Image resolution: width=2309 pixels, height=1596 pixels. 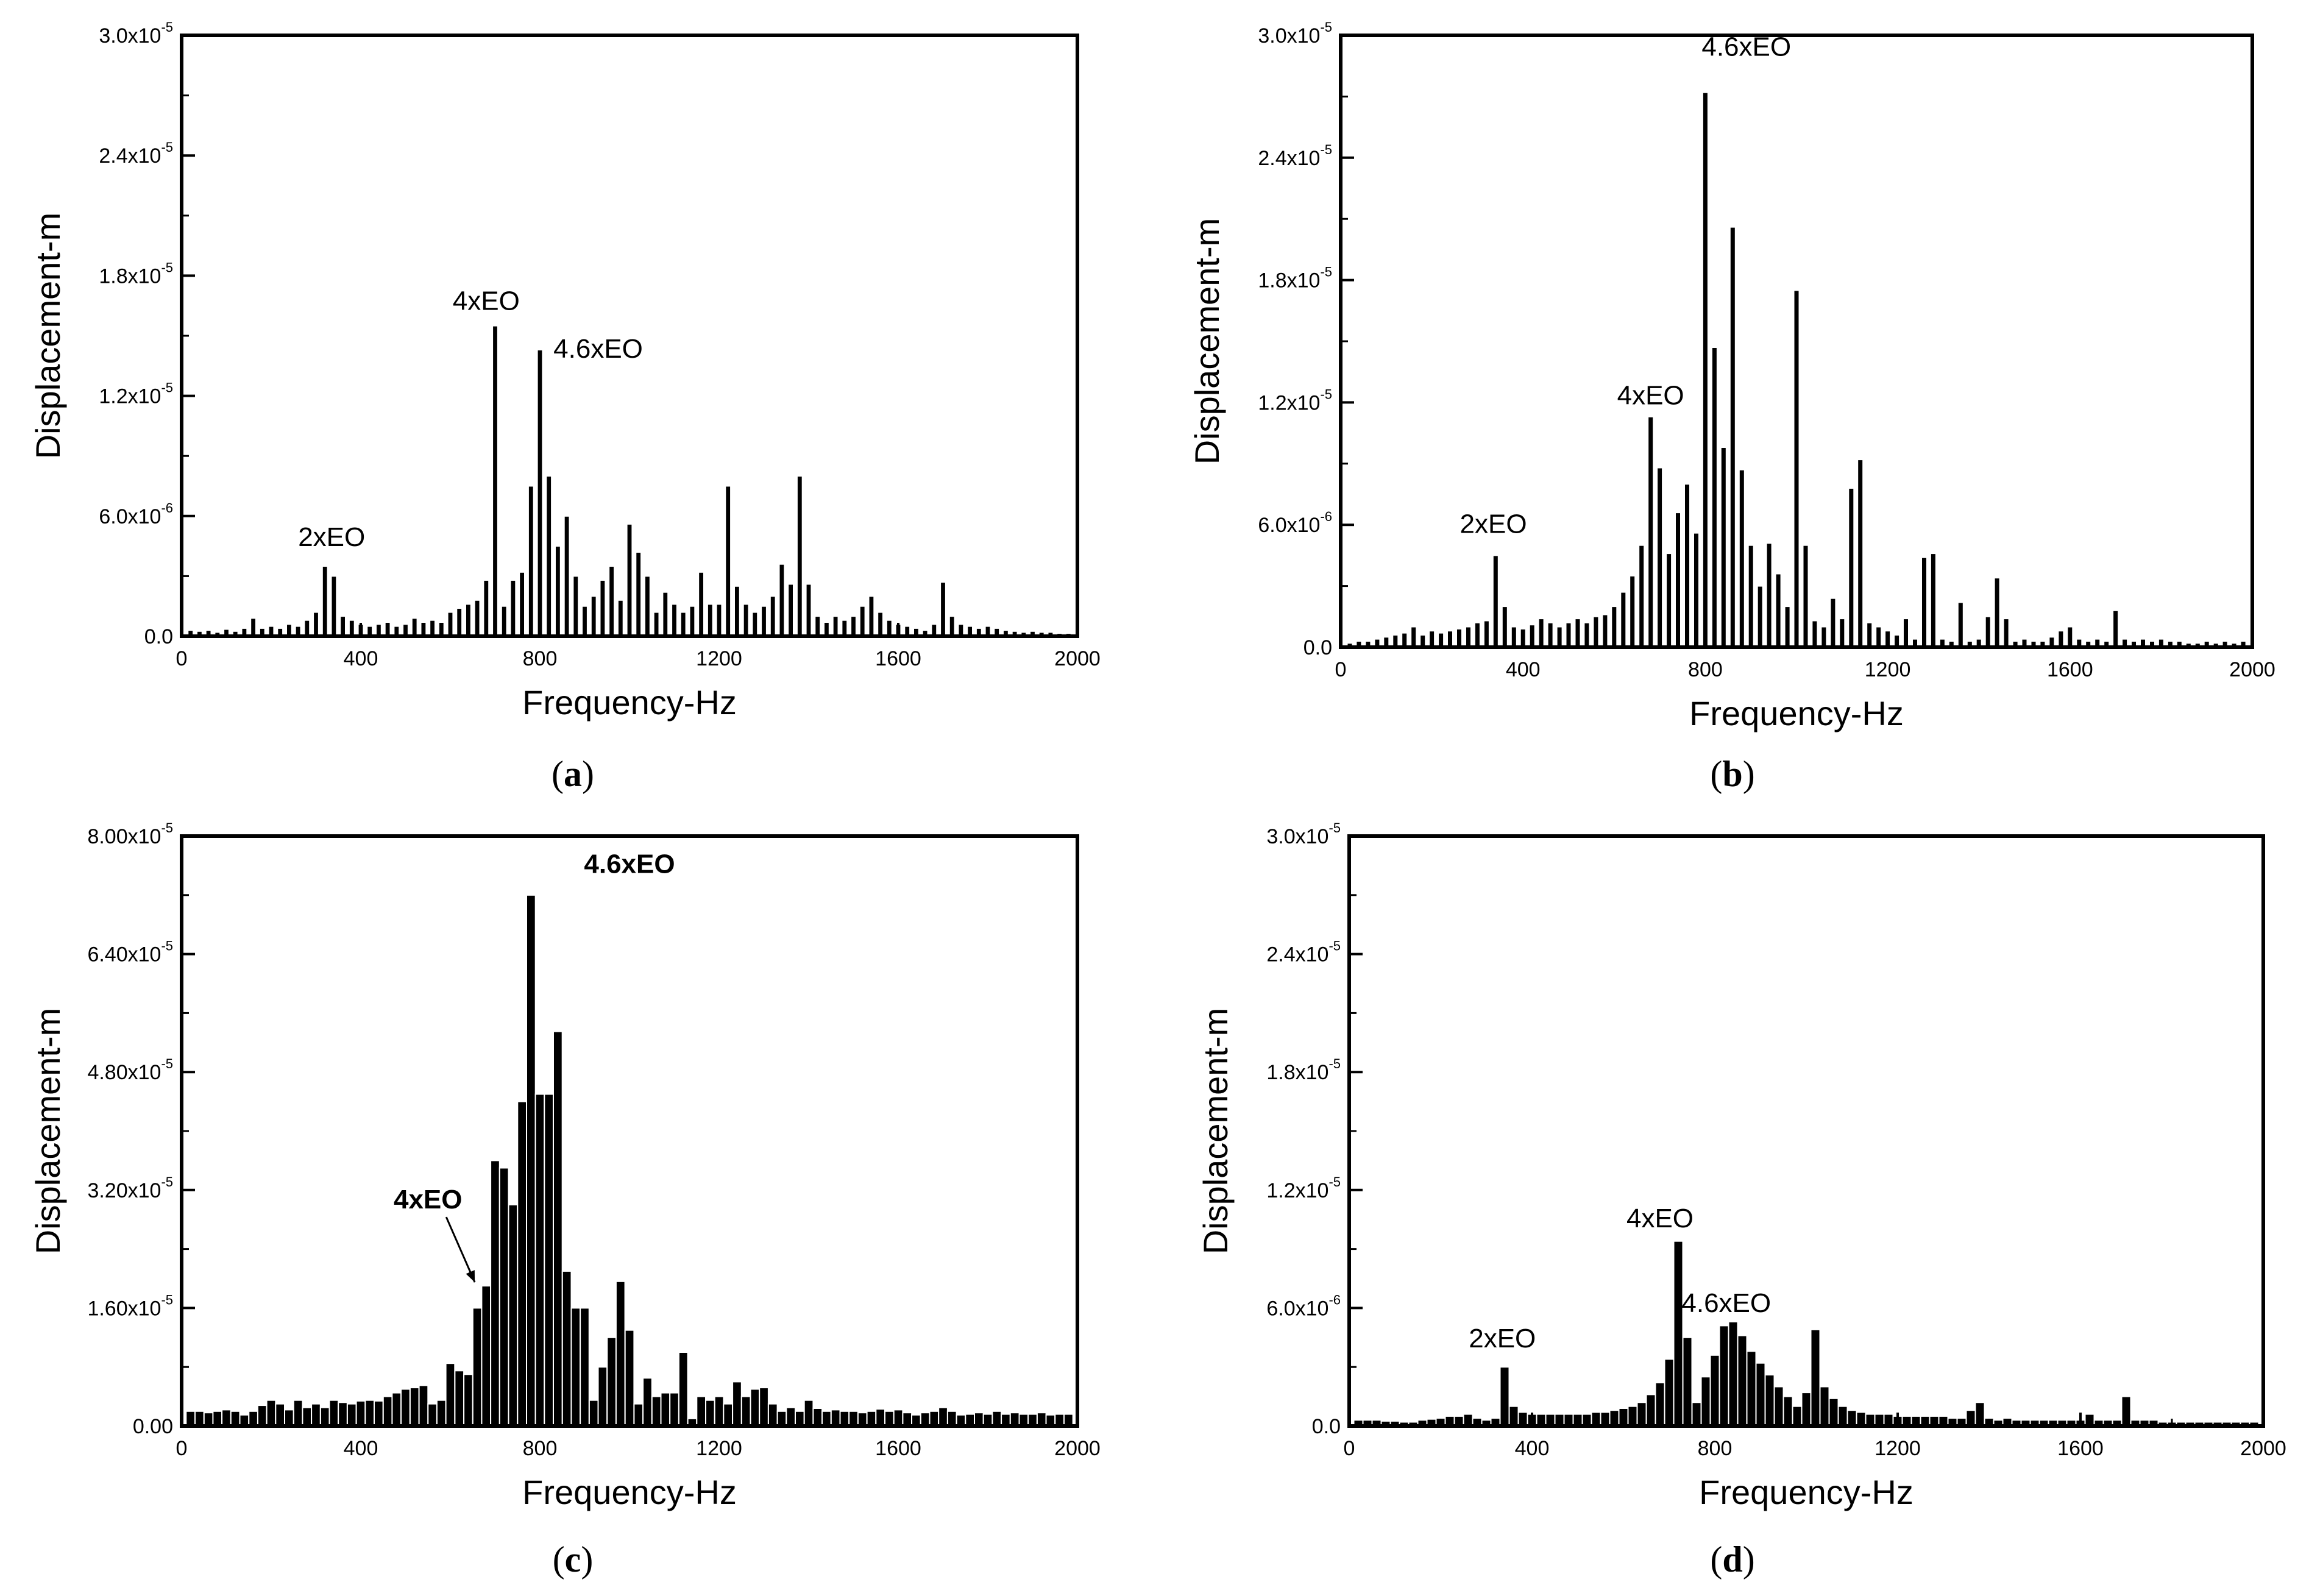 What do you see at coordinates (130, 834) in the screenshot?
I see `y-tick-label: 8.00x10⁻⁵` at bounding box center [130, 834].